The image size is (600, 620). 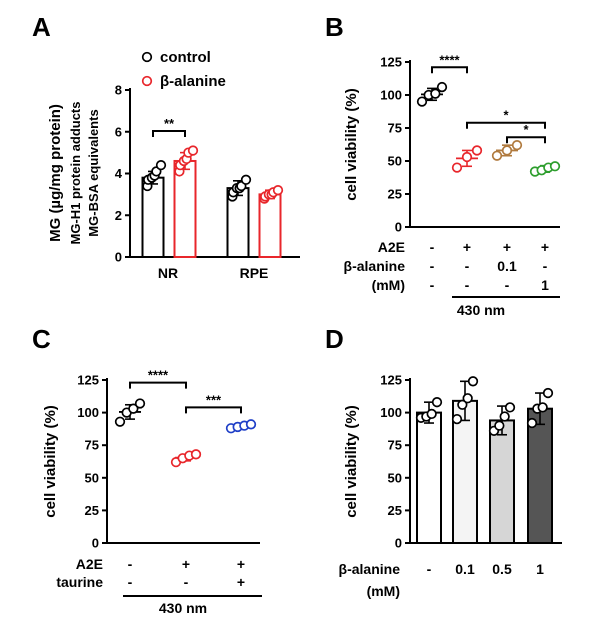 What do you see at coordinates (334, 27) in the screenshot?
I see `panel-label-b: B` at bounding box center [334, 27].